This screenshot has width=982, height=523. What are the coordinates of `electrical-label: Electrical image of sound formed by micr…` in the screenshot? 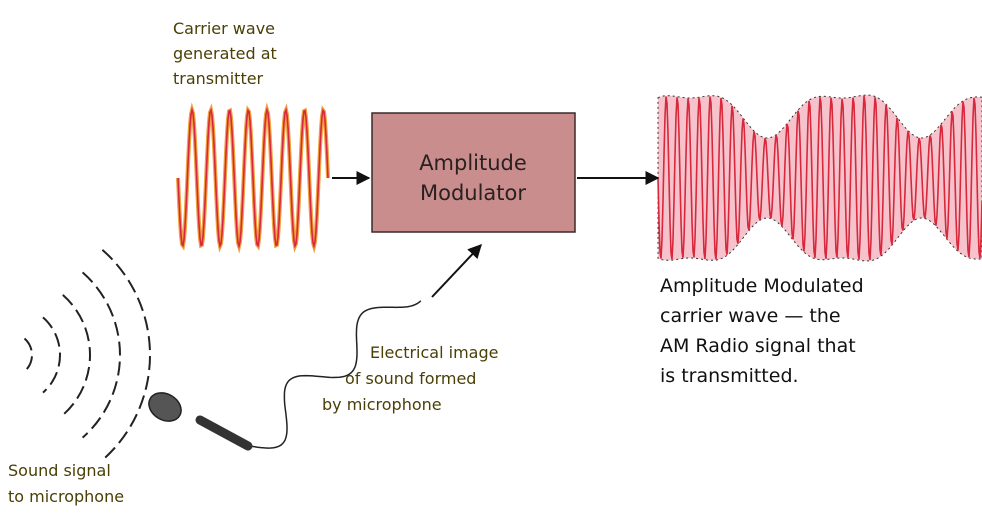 It's located at (410, 378).